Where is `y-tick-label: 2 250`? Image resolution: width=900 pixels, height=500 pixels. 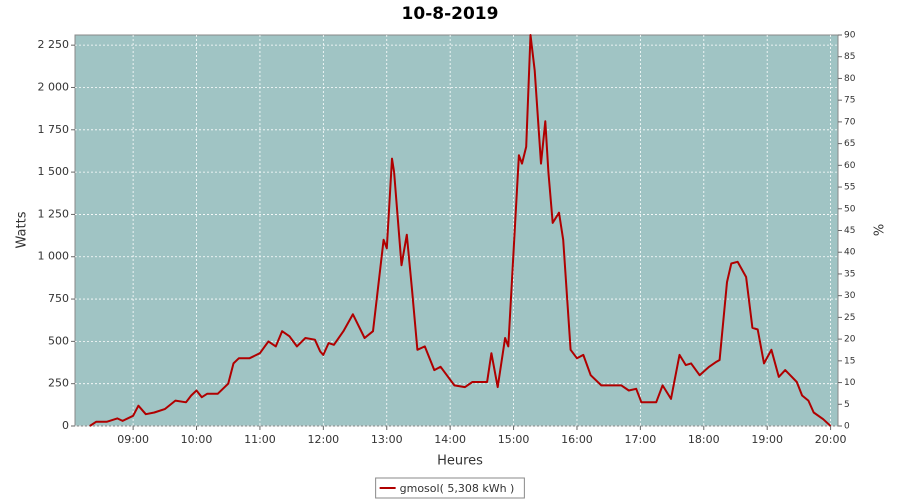 y-tick-label: 2 250 is located at coordinates (54, 44).